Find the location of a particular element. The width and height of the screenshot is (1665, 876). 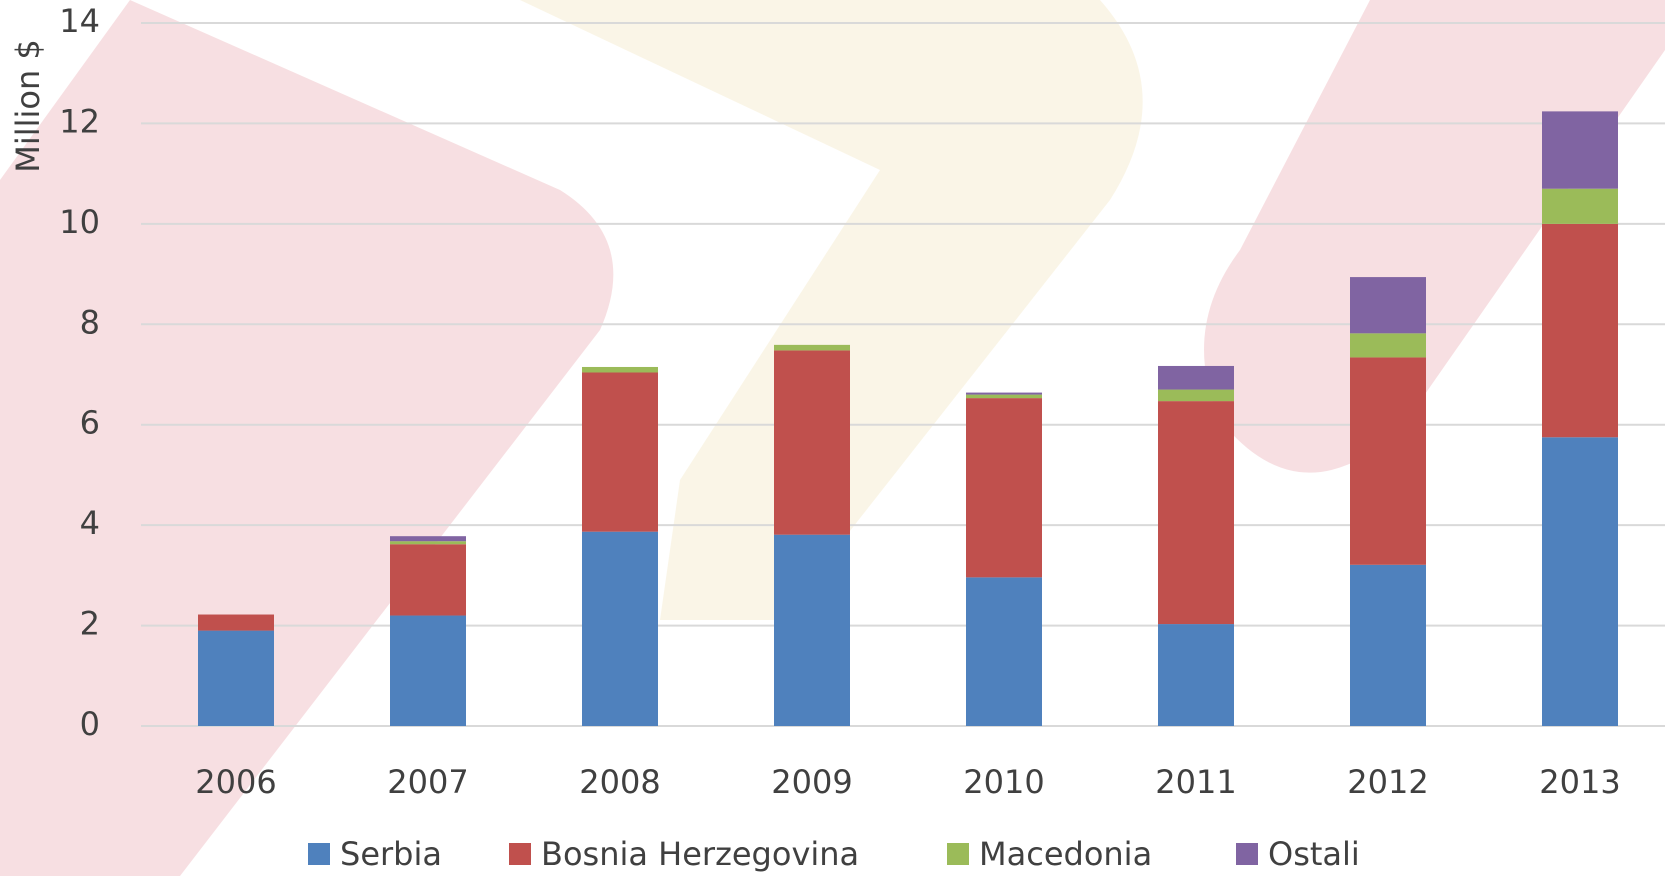

y-tick-label: 6 is located at coordinates (90, 423).